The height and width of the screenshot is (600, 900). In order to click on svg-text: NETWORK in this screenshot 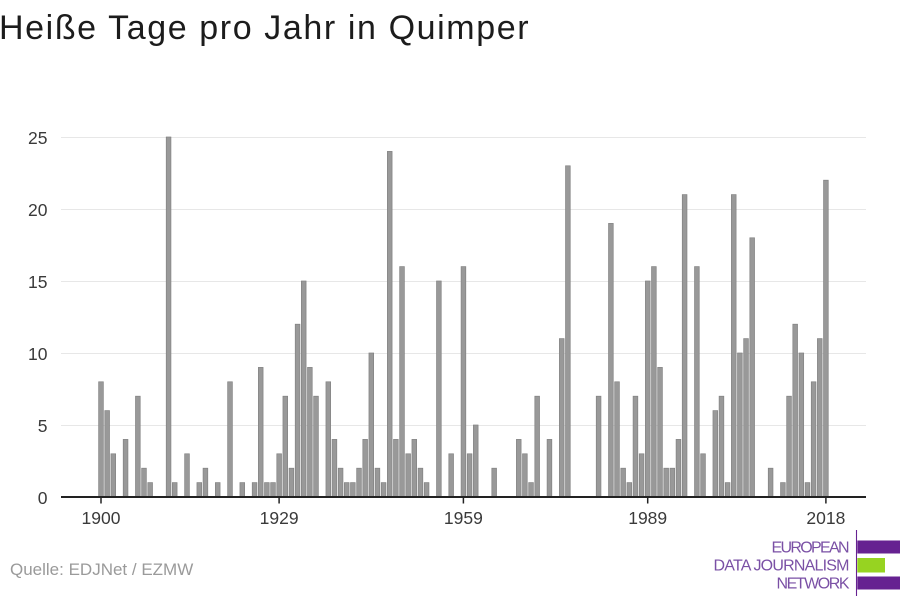, I will do `click(813, 584)`.